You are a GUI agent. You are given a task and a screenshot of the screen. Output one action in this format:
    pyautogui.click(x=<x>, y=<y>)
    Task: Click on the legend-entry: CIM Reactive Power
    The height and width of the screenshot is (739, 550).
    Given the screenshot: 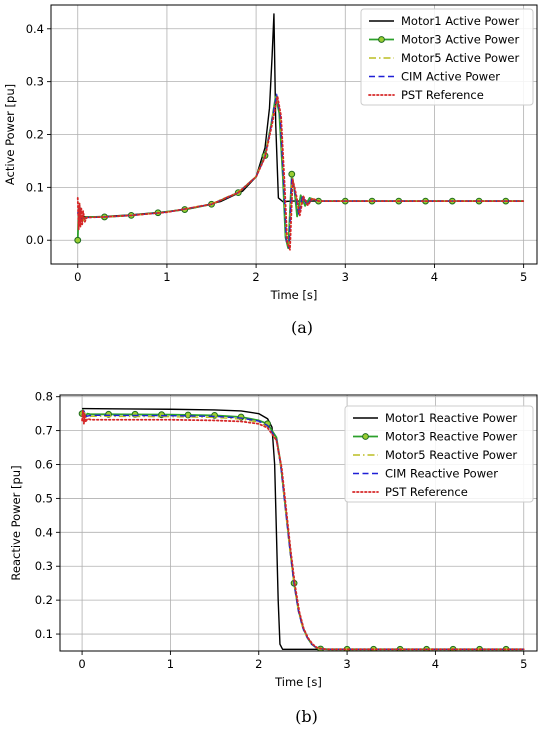 What is the action you would take?
    pyautogui.click(x=441, y=474)
    